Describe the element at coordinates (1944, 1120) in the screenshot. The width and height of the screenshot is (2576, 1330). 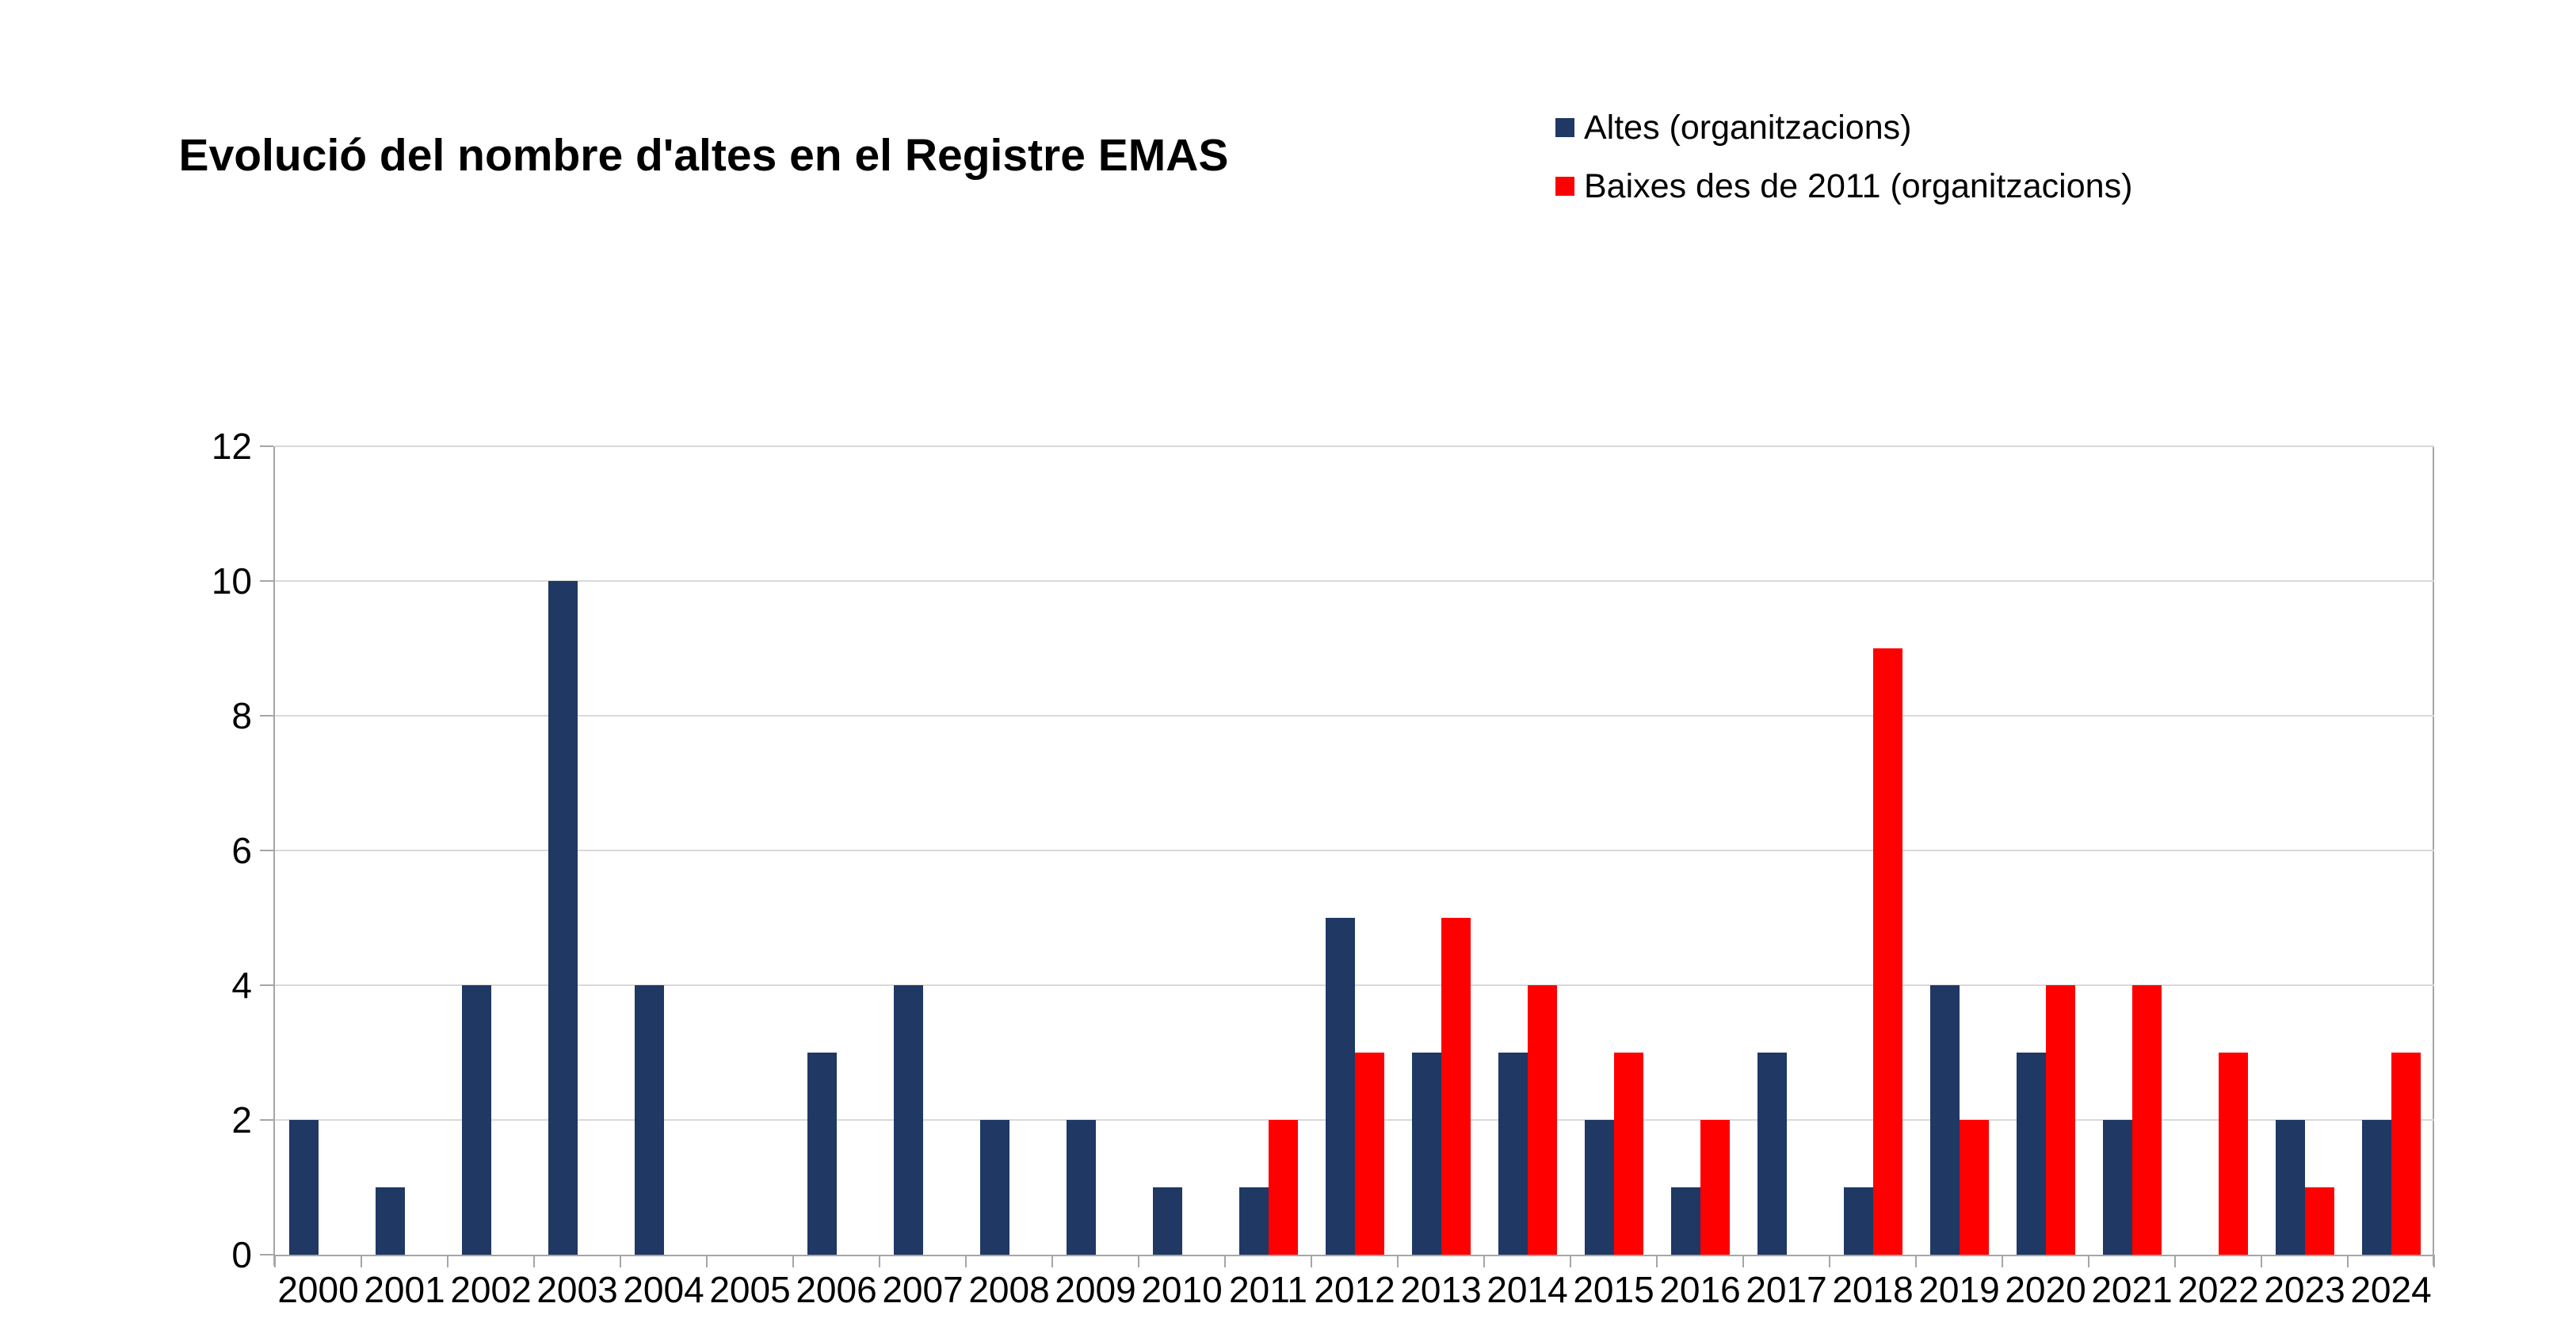
I see `bar-altes-2019` at that location.